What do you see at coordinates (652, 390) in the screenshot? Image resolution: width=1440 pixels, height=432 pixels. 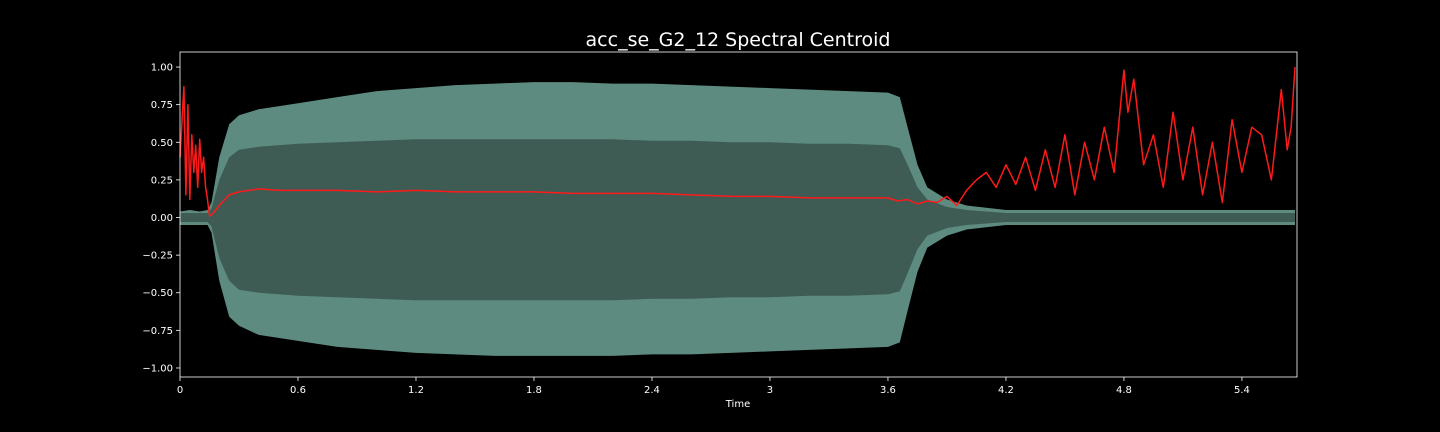 I see `x-tick-label: 2.4` at bounding box center [652, 390].